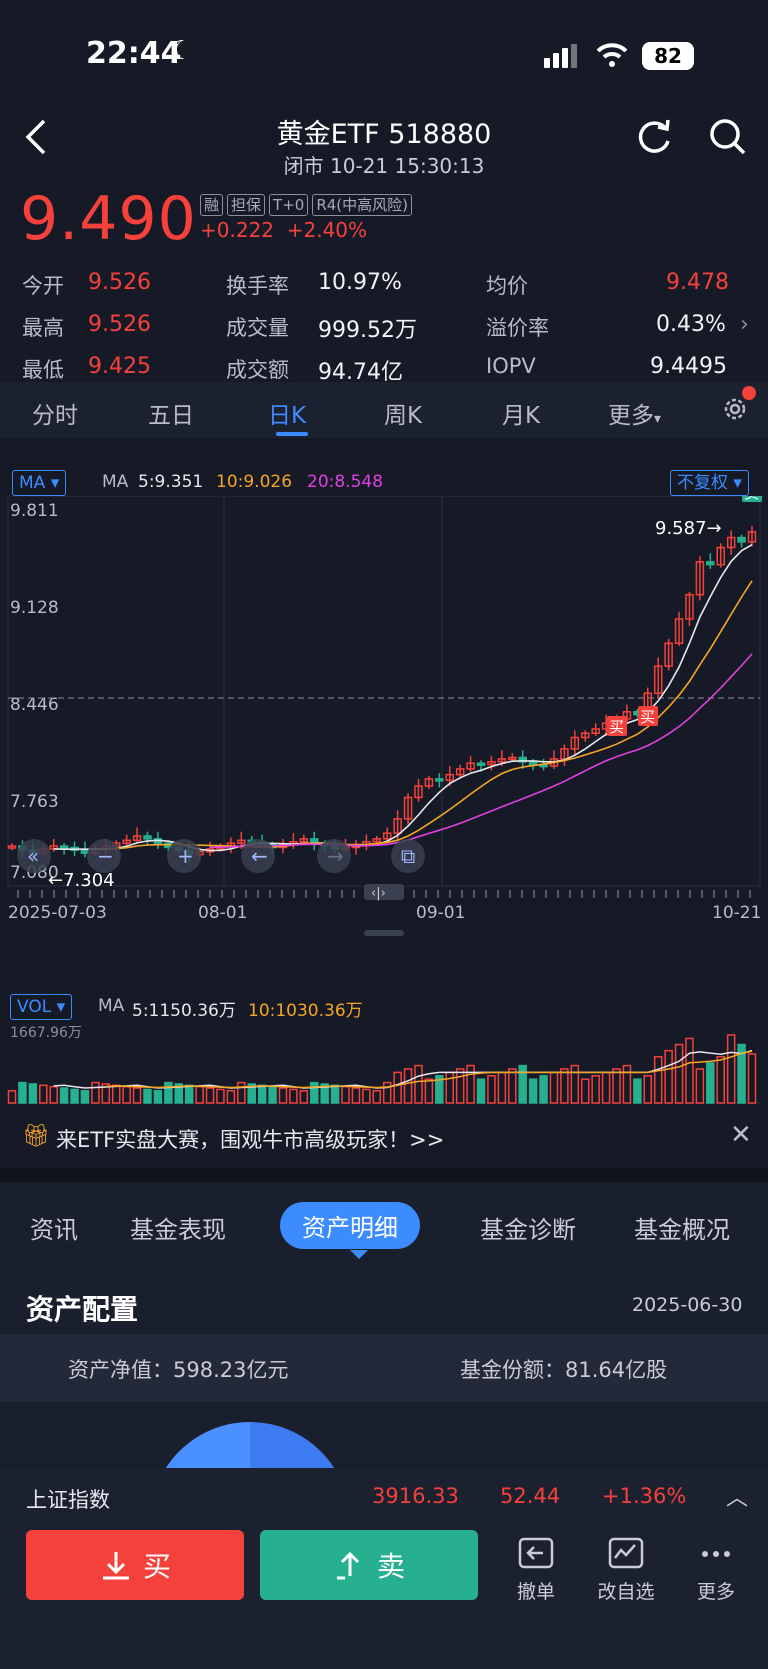 The height and width of the screenshot is (1669, 768). What do you see at coordinates (735, 411) in the screenshot?
I see `settings-gear-icon` at bounding box center [735, 411].